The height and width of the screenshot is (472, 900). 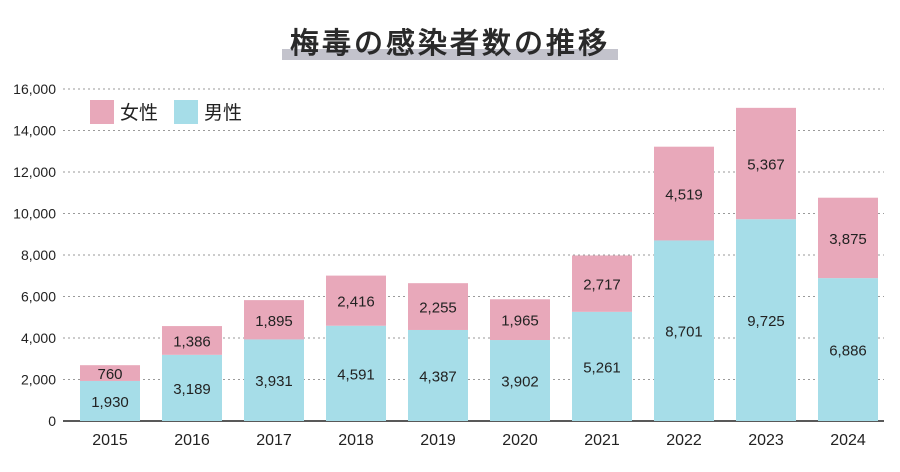 What do you see at coordinates (38, 338) in the screenshot?
I see `y-tick-label-4000: 4,000` at bounding box center [38, 338].